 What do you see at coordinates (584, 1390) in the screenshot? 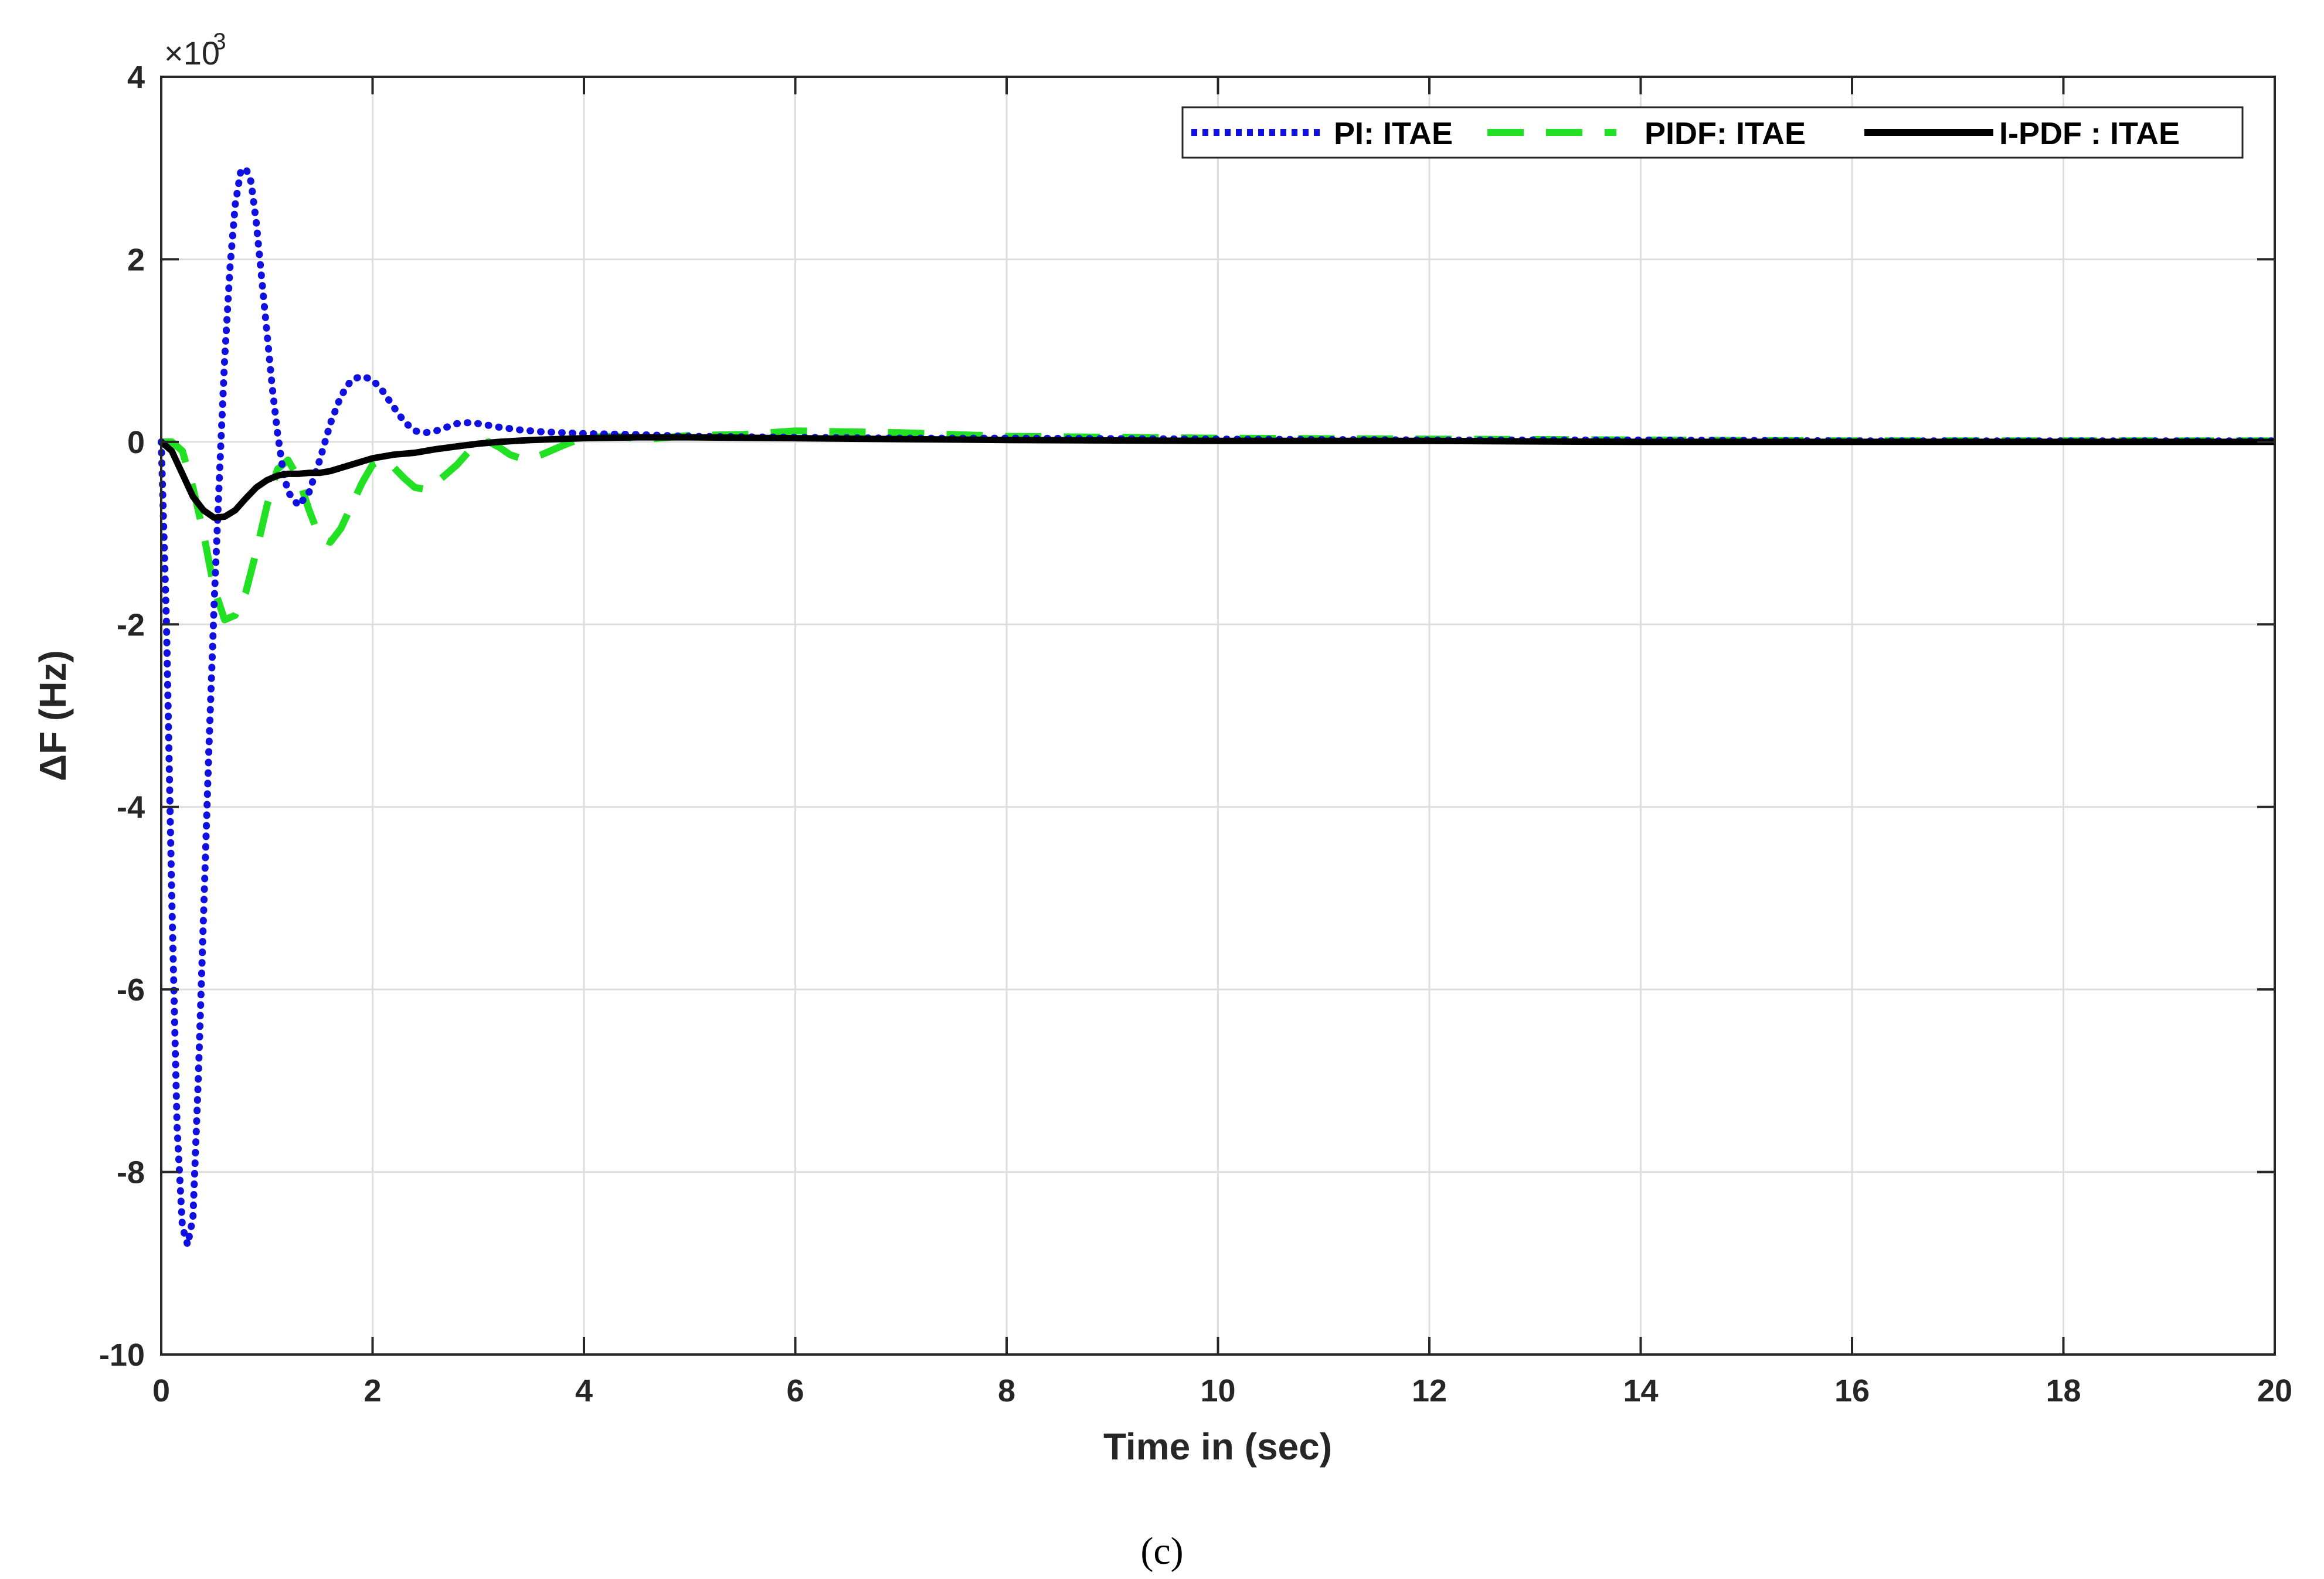
I see `x-tick-label: 4` at bounding box center [584, 1390].